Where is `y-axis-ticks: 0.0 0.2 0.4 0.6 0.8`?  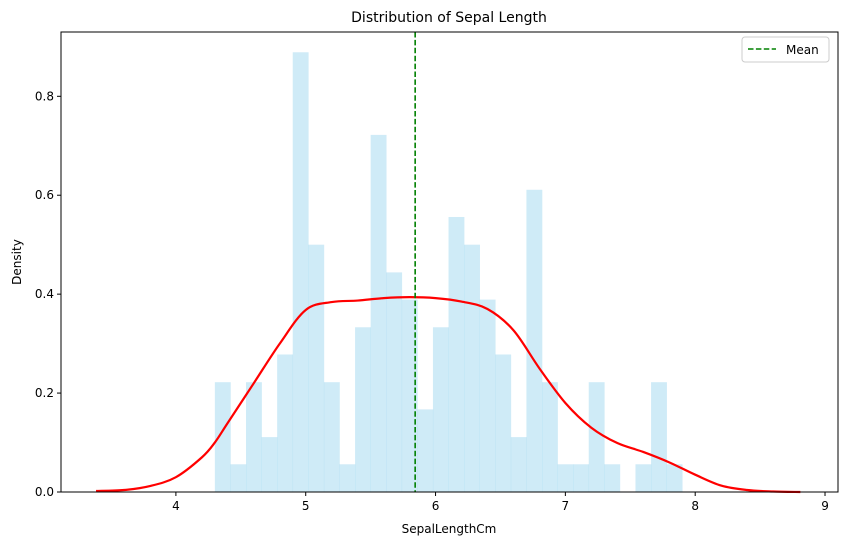
y-axis-ticks: 0.0 0.2 0.4 0.6 0.8 is located at coordinates (48, 294).